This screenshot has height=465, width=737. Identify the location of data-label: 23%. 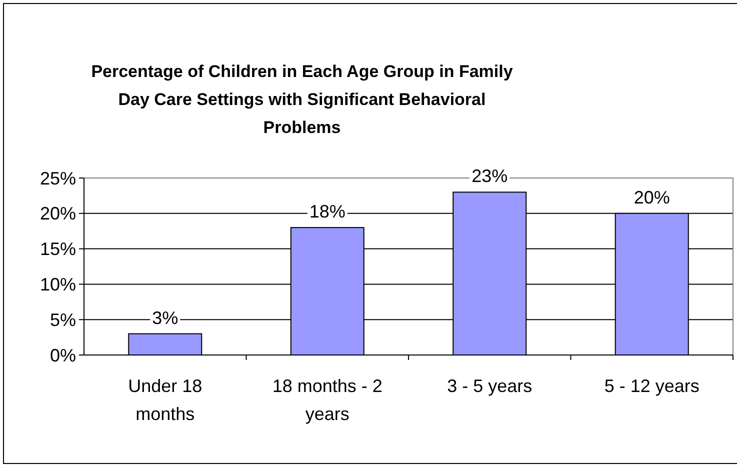
(490, 176).